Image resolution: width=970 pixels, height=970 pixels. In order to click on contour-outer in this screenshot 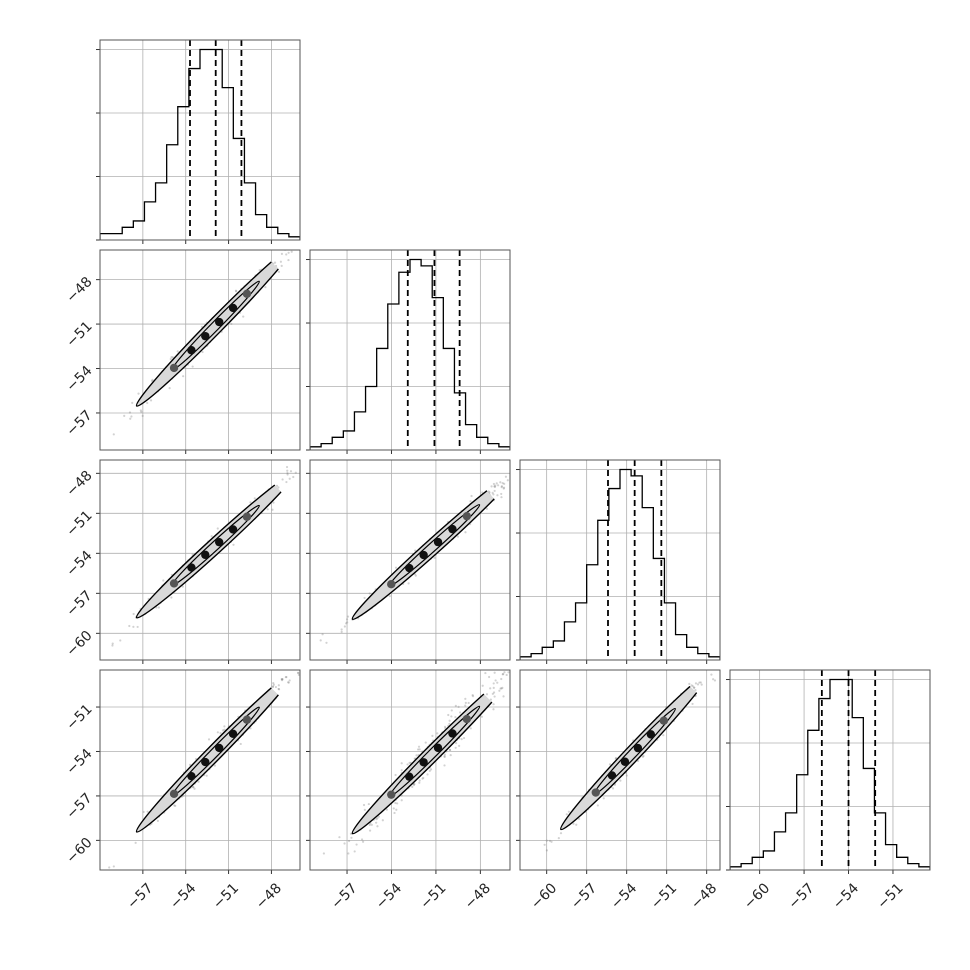, I will do `click(215, 545)`.